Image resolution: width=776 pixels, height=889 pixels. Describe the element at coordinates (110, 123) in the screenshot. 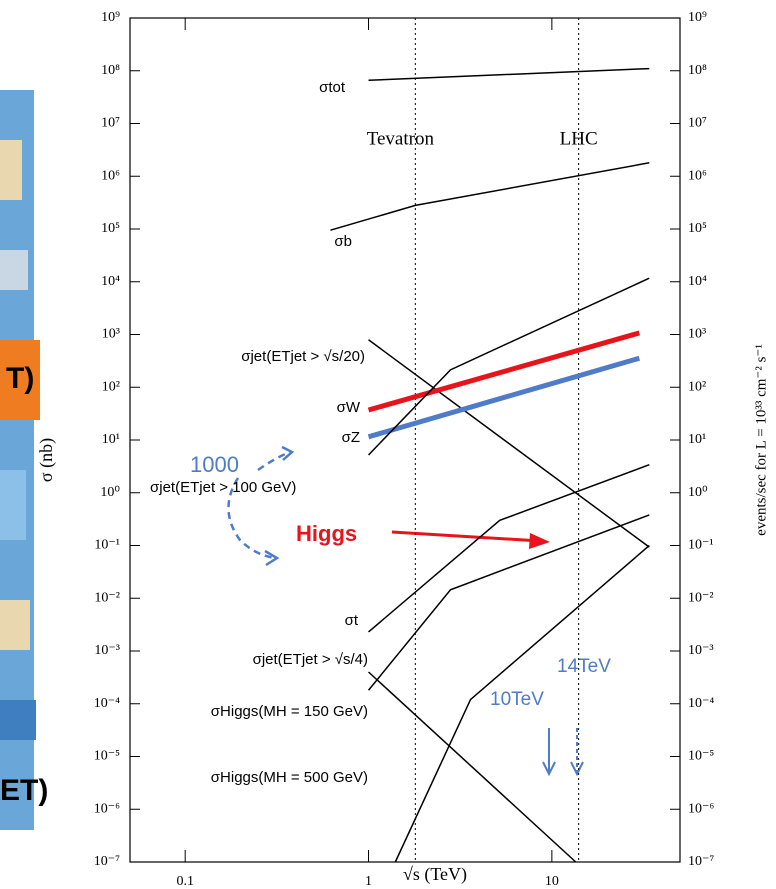

I see `y-tick-label: 10⁷` at that location.